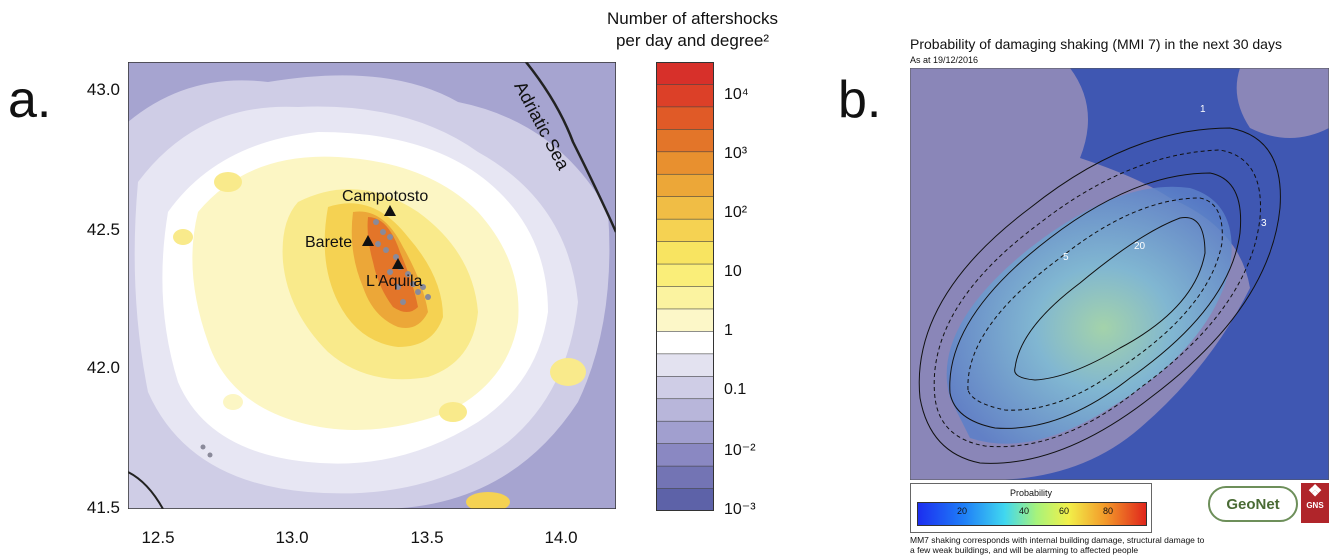  Describe the element at coordinates (1253, 504) in the screenshot. I see `geonet-logo: GeoNet` at that location.